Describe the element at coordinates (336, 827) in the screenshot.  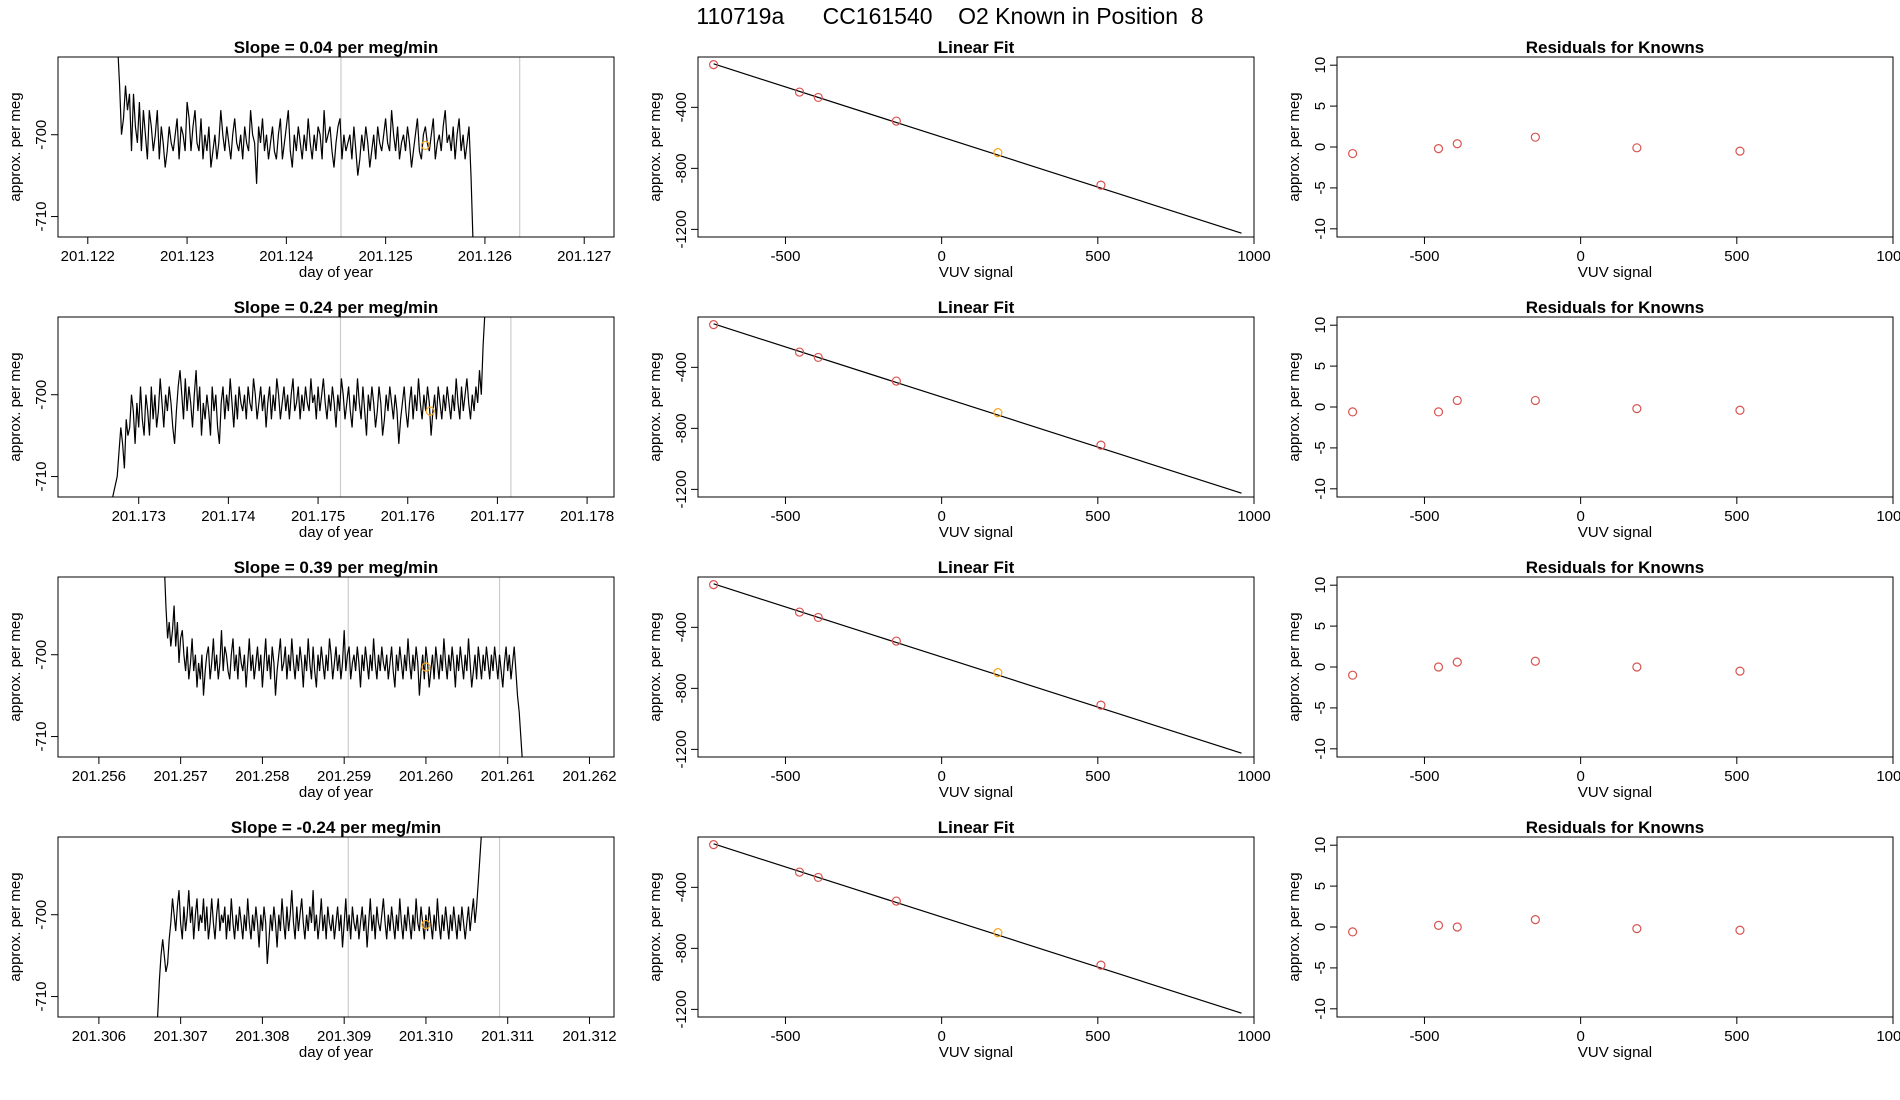
I see `plot-title: Slope = -0.24 per meg/min` at that location.